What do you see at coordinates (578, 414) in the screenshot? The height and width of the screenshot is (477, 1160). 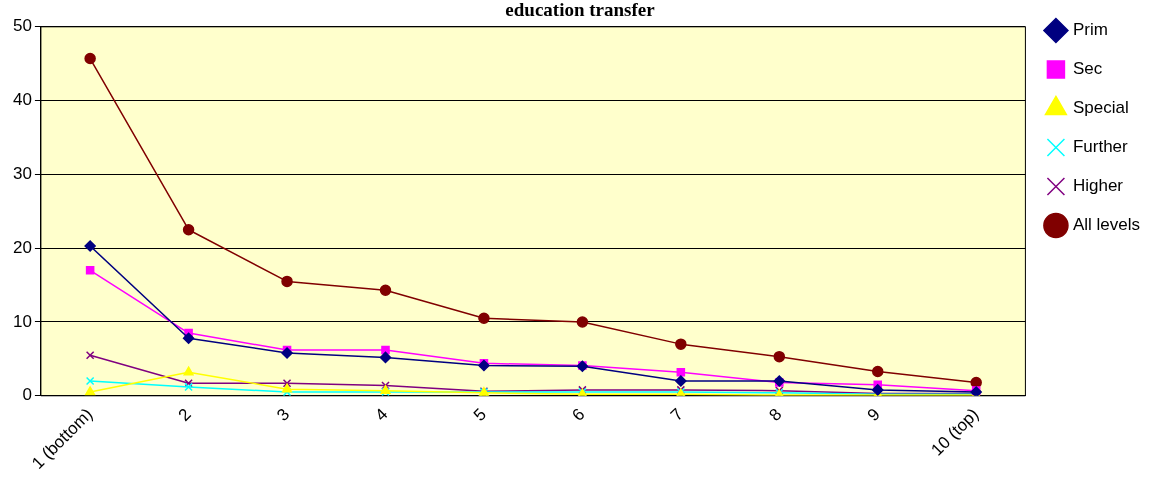 I see `x-tick-label: 6` at bounding box center [578, 414].